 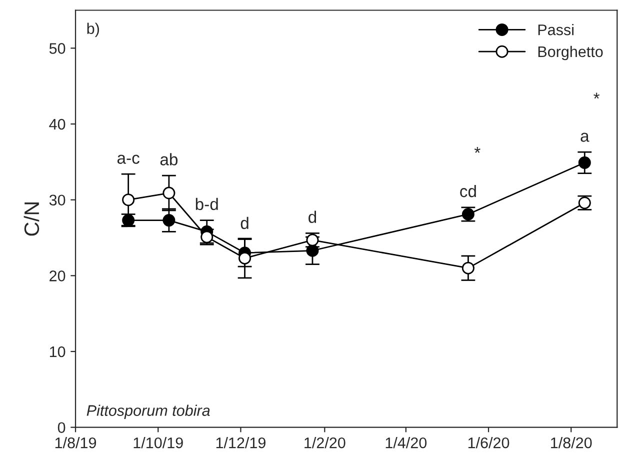 What do you see at coordinates (75, 442) in the screenshot?
I see `x-tick-label: 1/8/19` at bounding box center [75, 442].